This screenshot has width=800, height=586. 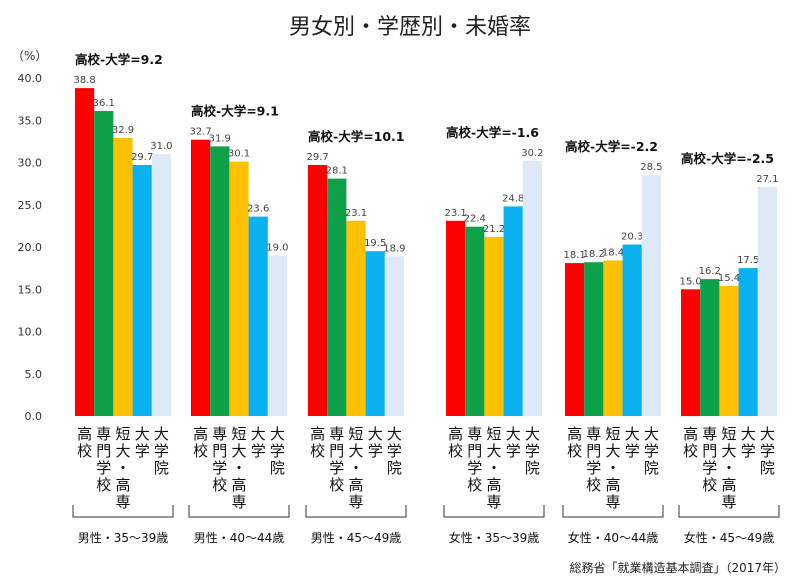 What do you see at coordinates (677, 568) in the screenshot?
I see `source-note: 総務省「就業構造基本調査」（2017年）` at bounding box center [677, 568].